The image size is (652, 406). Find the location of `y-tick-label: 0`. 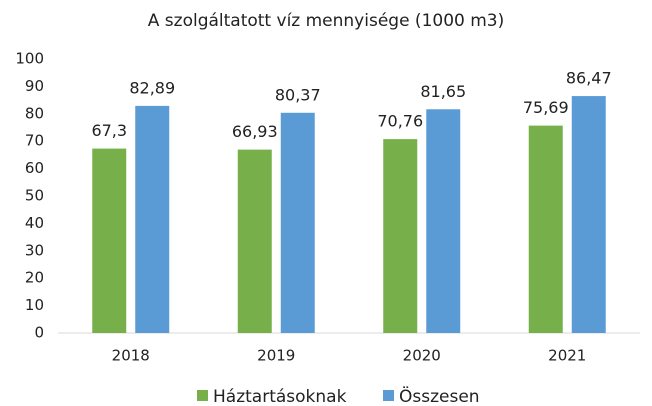

y-tick-label: 0 is located at coordinates (39, 333).